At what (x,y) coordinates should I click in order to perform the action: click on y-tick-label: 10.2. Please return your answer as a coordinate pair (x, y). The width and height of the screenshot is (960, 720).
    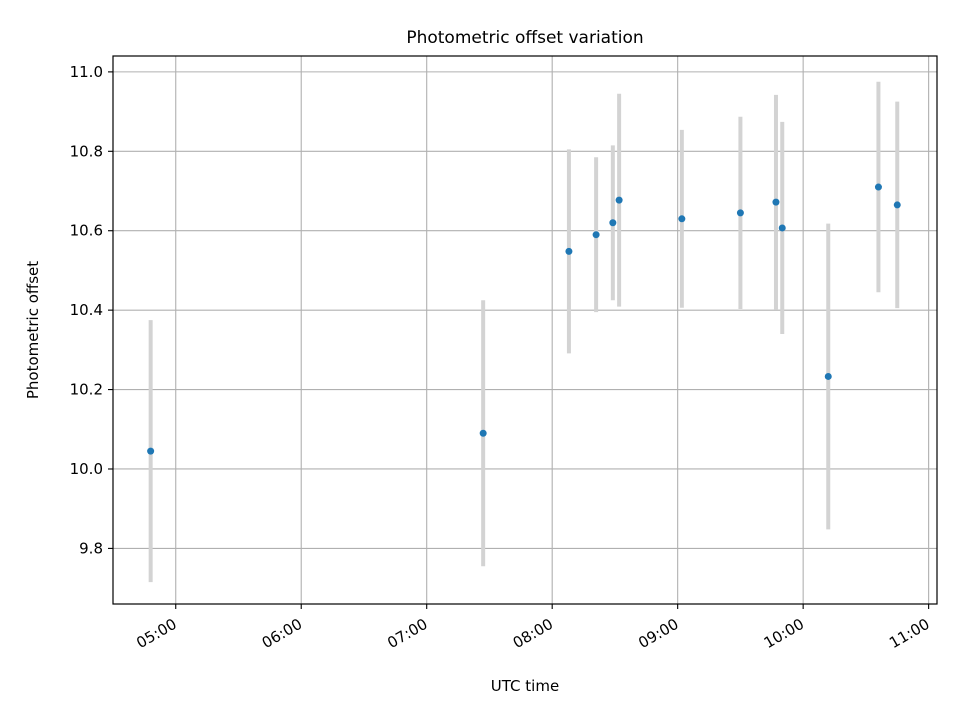
    Looking at the image, I should click on (86, 390).